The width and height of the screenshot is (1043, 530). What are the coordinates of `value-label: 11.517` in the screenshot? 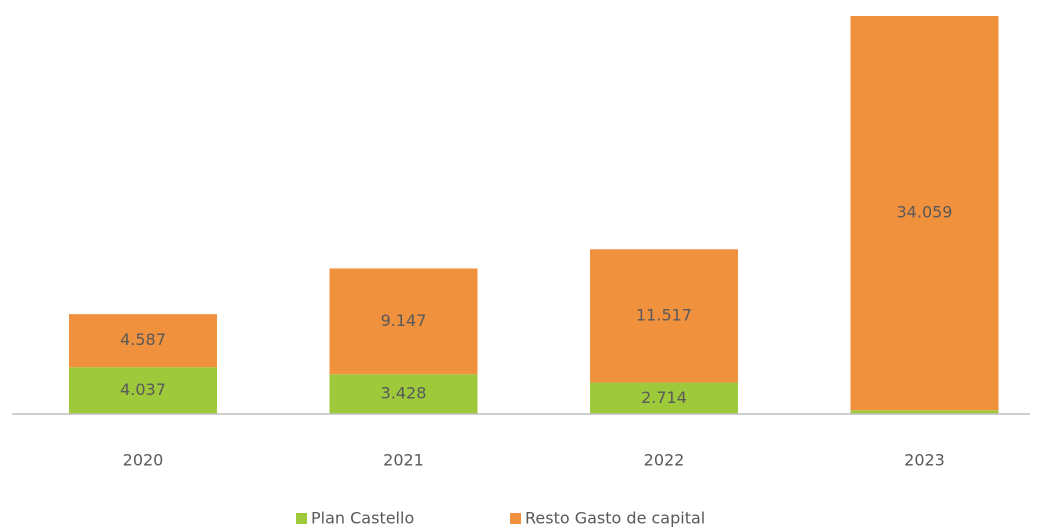 It's located at (664, 314).